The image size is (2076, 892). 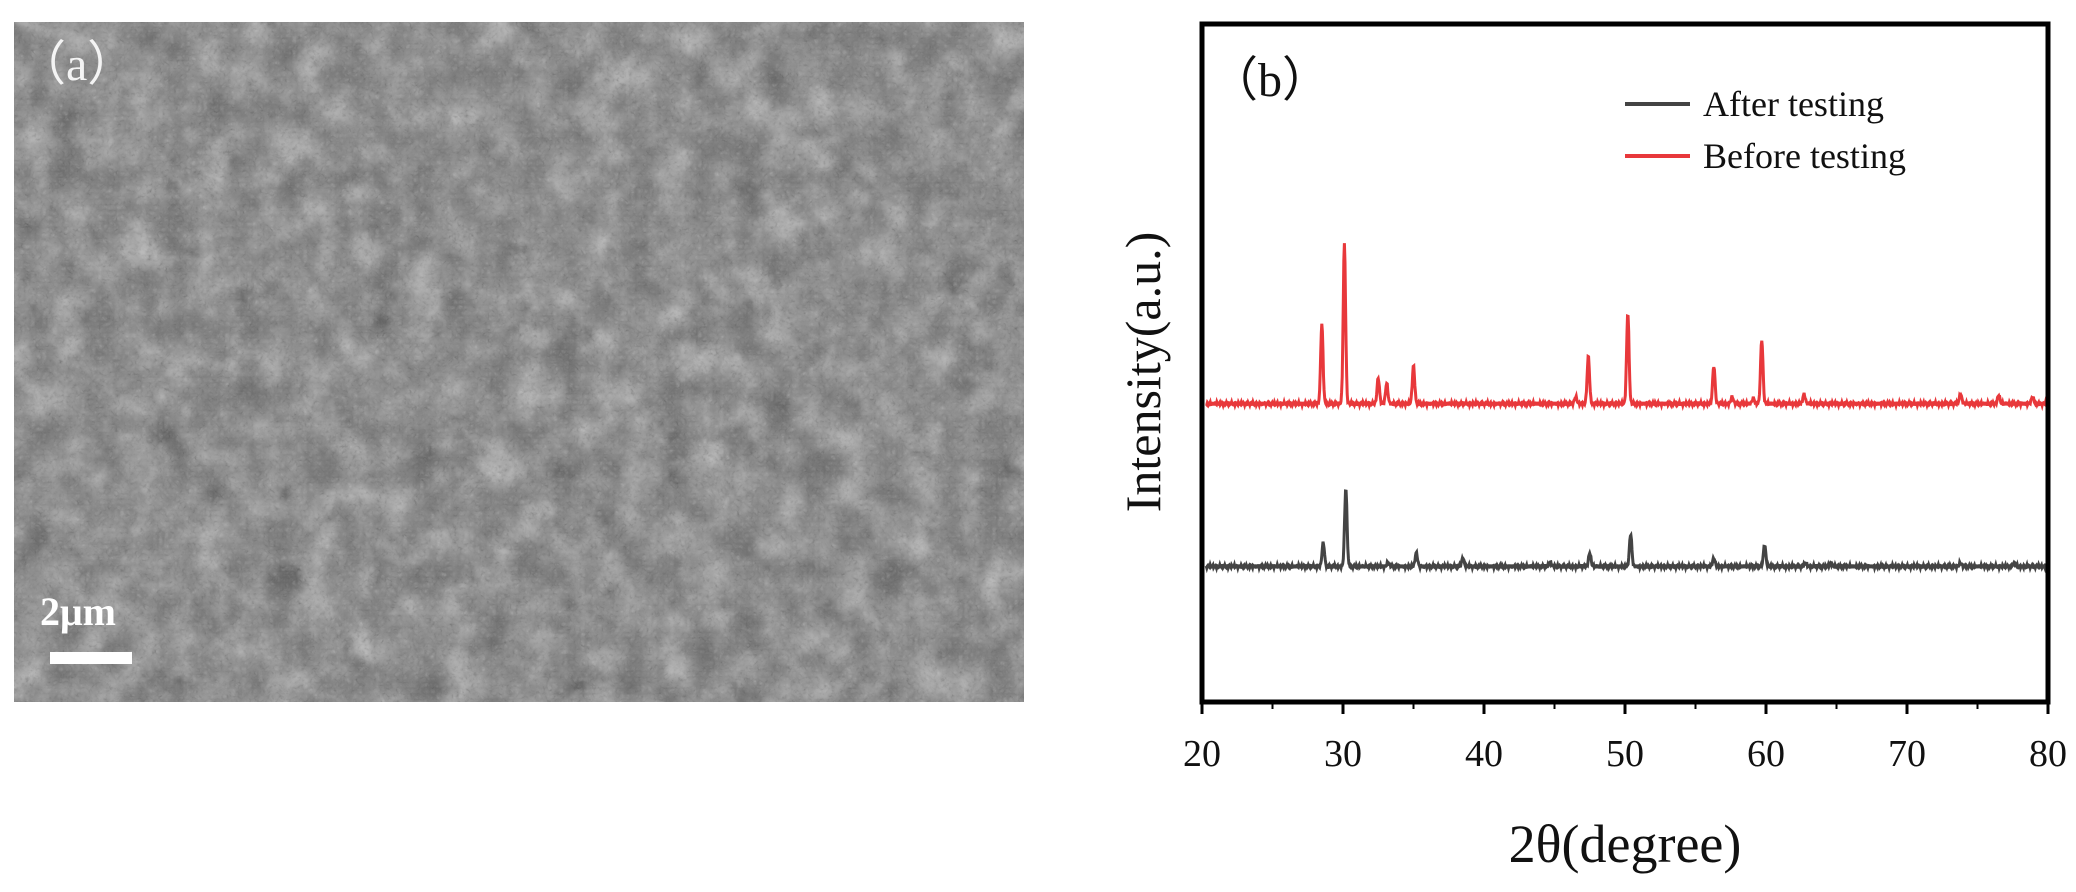 What do you see at coordinates (1766, 754) in the screenshot?
I see `x-tick-label: 60` at bounding box center [1766, 754].